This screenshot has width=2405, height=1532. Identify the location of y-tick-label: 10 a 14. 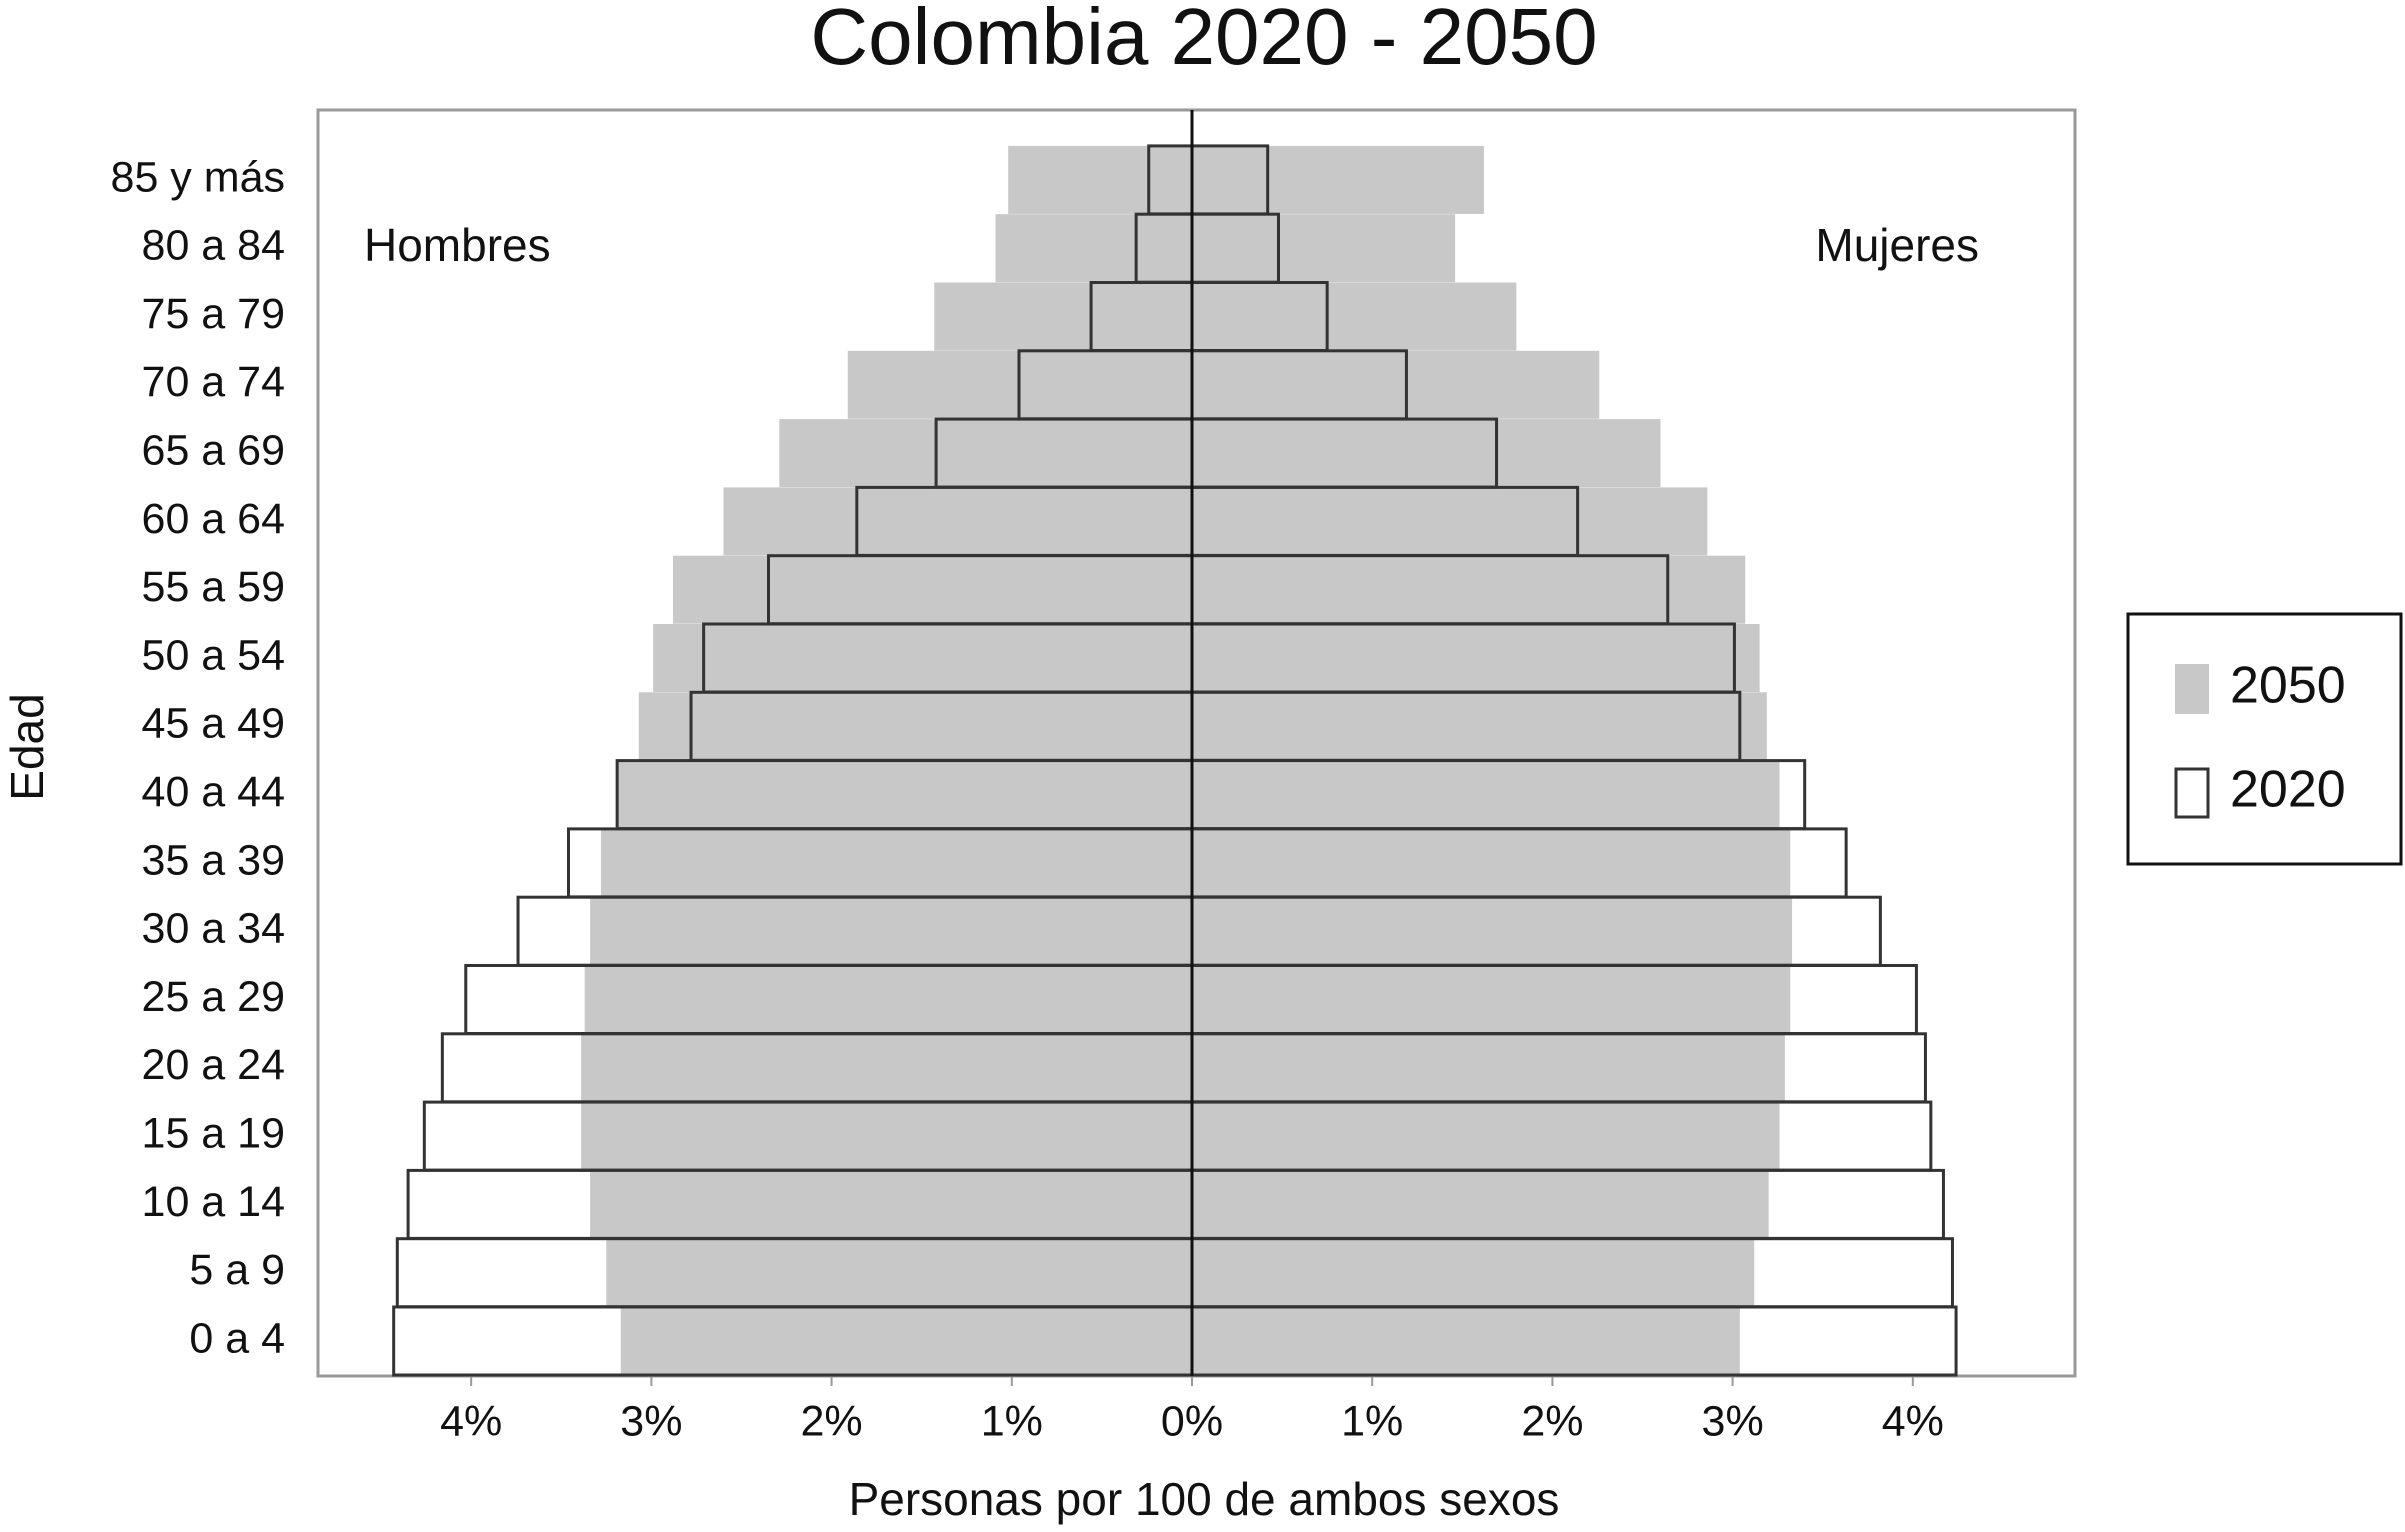
(213, 1202).